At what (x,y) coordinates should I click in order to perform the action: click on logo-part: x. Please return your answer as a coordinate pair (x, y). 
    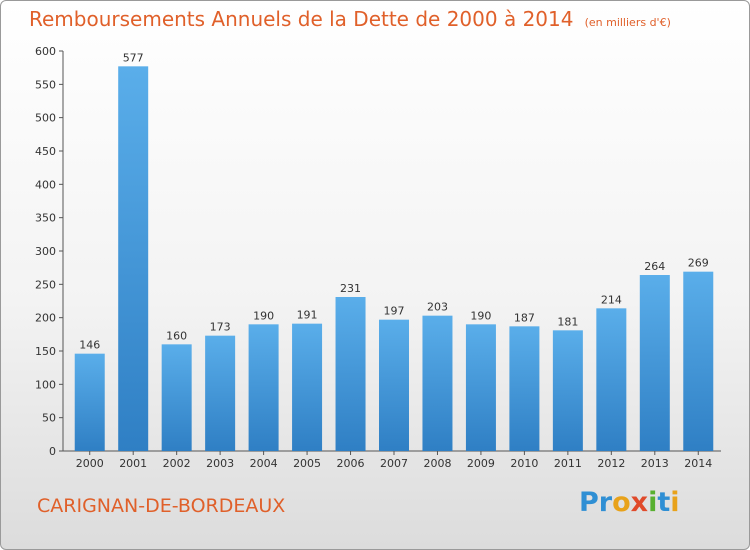
    Looking at the image, I should click on (639, 502).